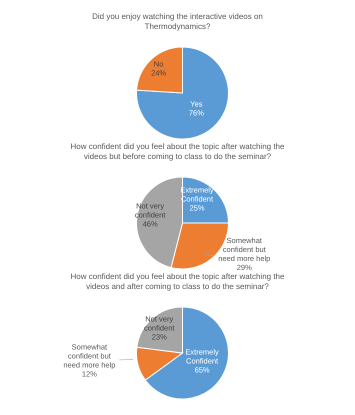 The width and height of the screenshot is (355, 415). I want to click on chart-title: How confident did you feel about the topic after watching the videos and after coming to class to do the seminar?, so click(177, 281).